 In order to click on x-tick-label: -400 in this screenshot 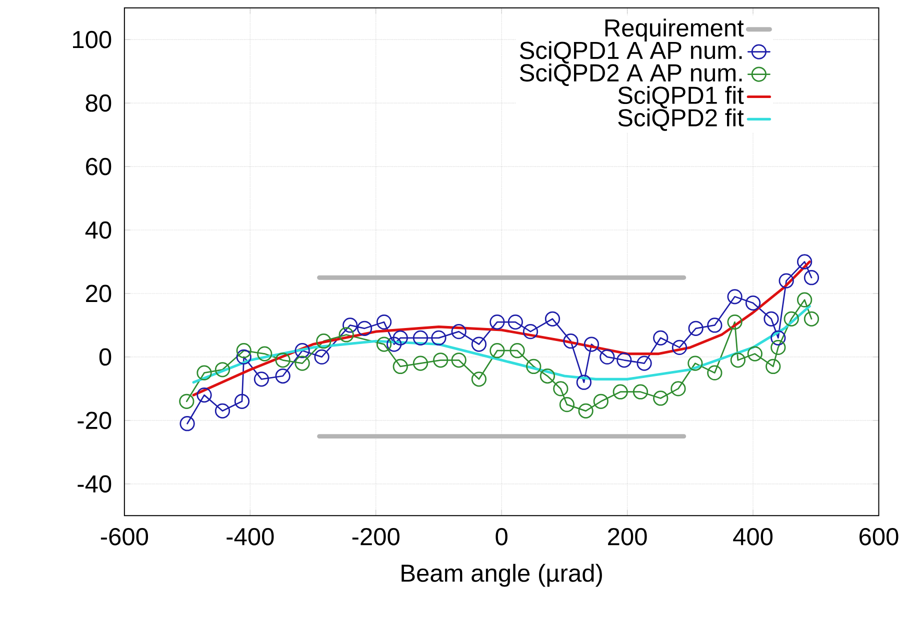, I will do `click(250, 537)`.